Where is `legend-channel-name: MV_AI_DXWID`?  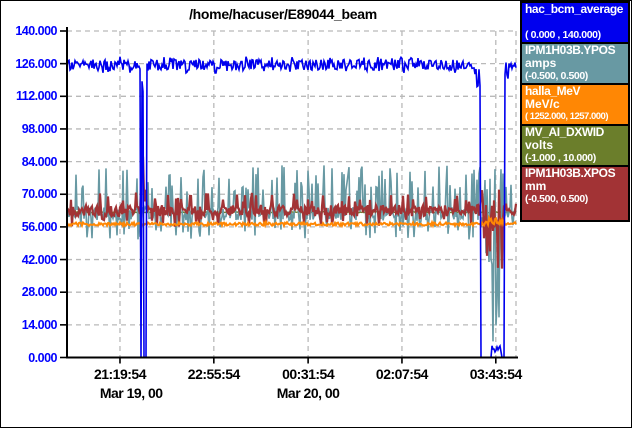
legend-channel-name: MV_AI_DXWID is located at coordinates (564, 132).